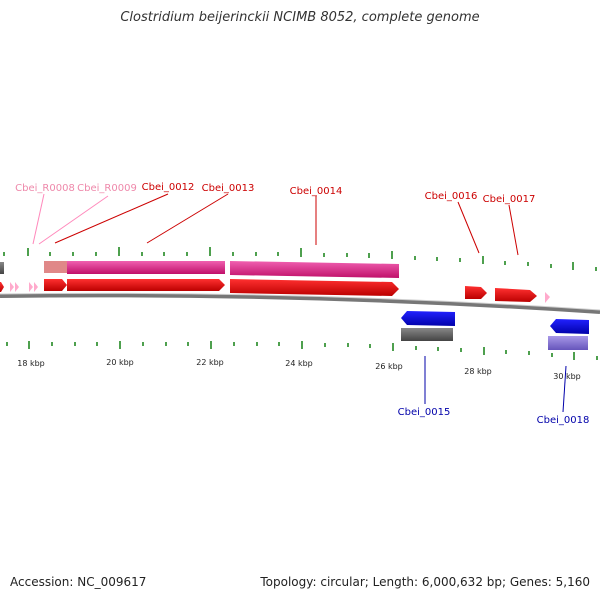  What do you see at coordinates (567, 376) in the screenshot?
I see `scale-label: 30 kbp` at bounding box center [567, 376].